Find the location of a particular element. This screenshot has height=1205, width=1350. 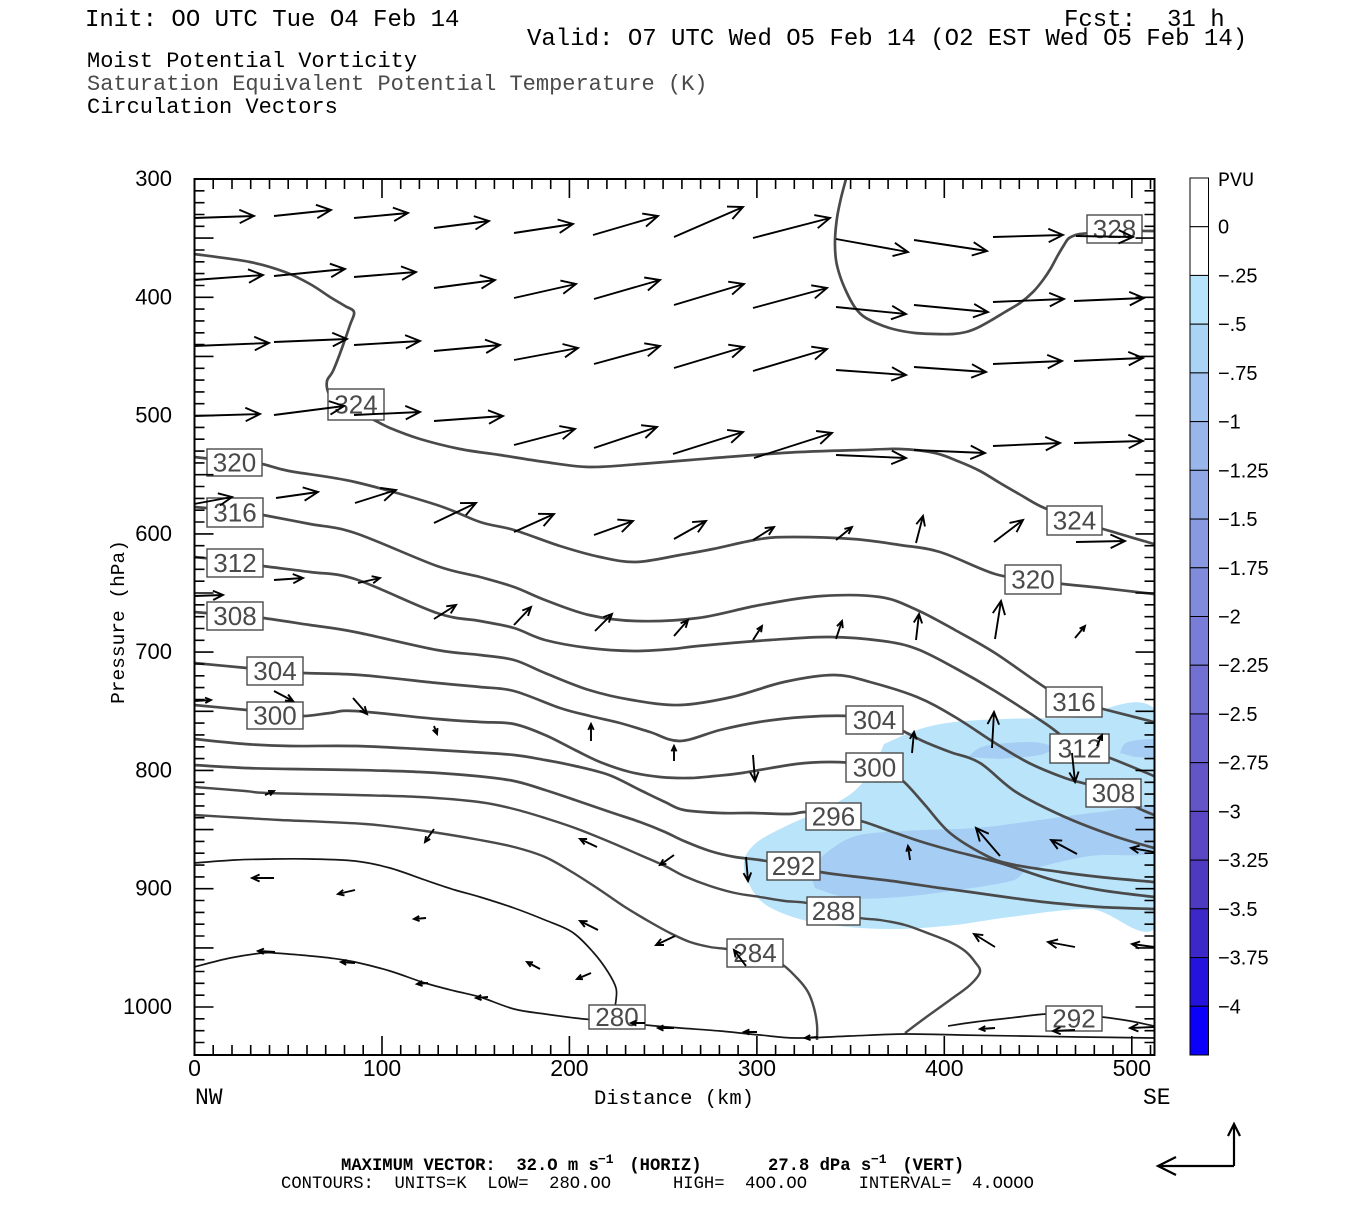

svg-text: 292 is located at coordinates (793, 866).